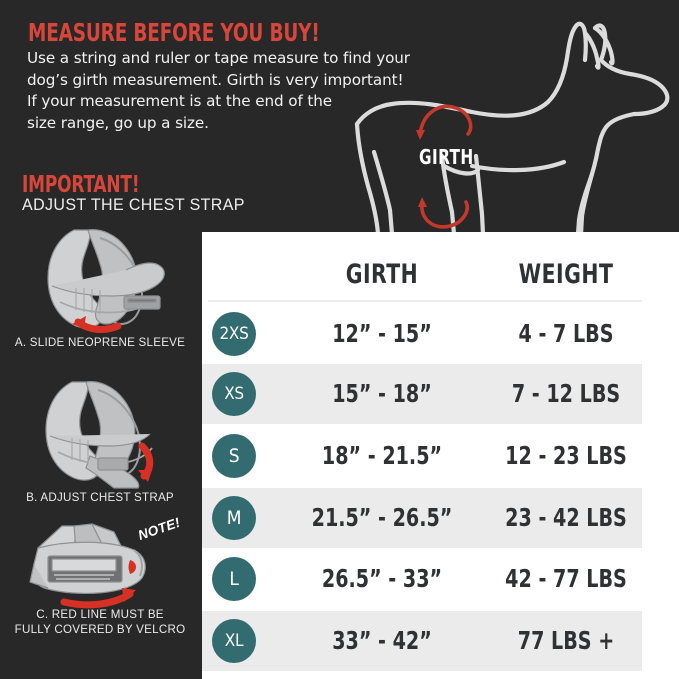  What do you see at coordinates (446, 157) in the screenshot?
I see `girth-label: GIRTH` at bounding box center [446, 157].